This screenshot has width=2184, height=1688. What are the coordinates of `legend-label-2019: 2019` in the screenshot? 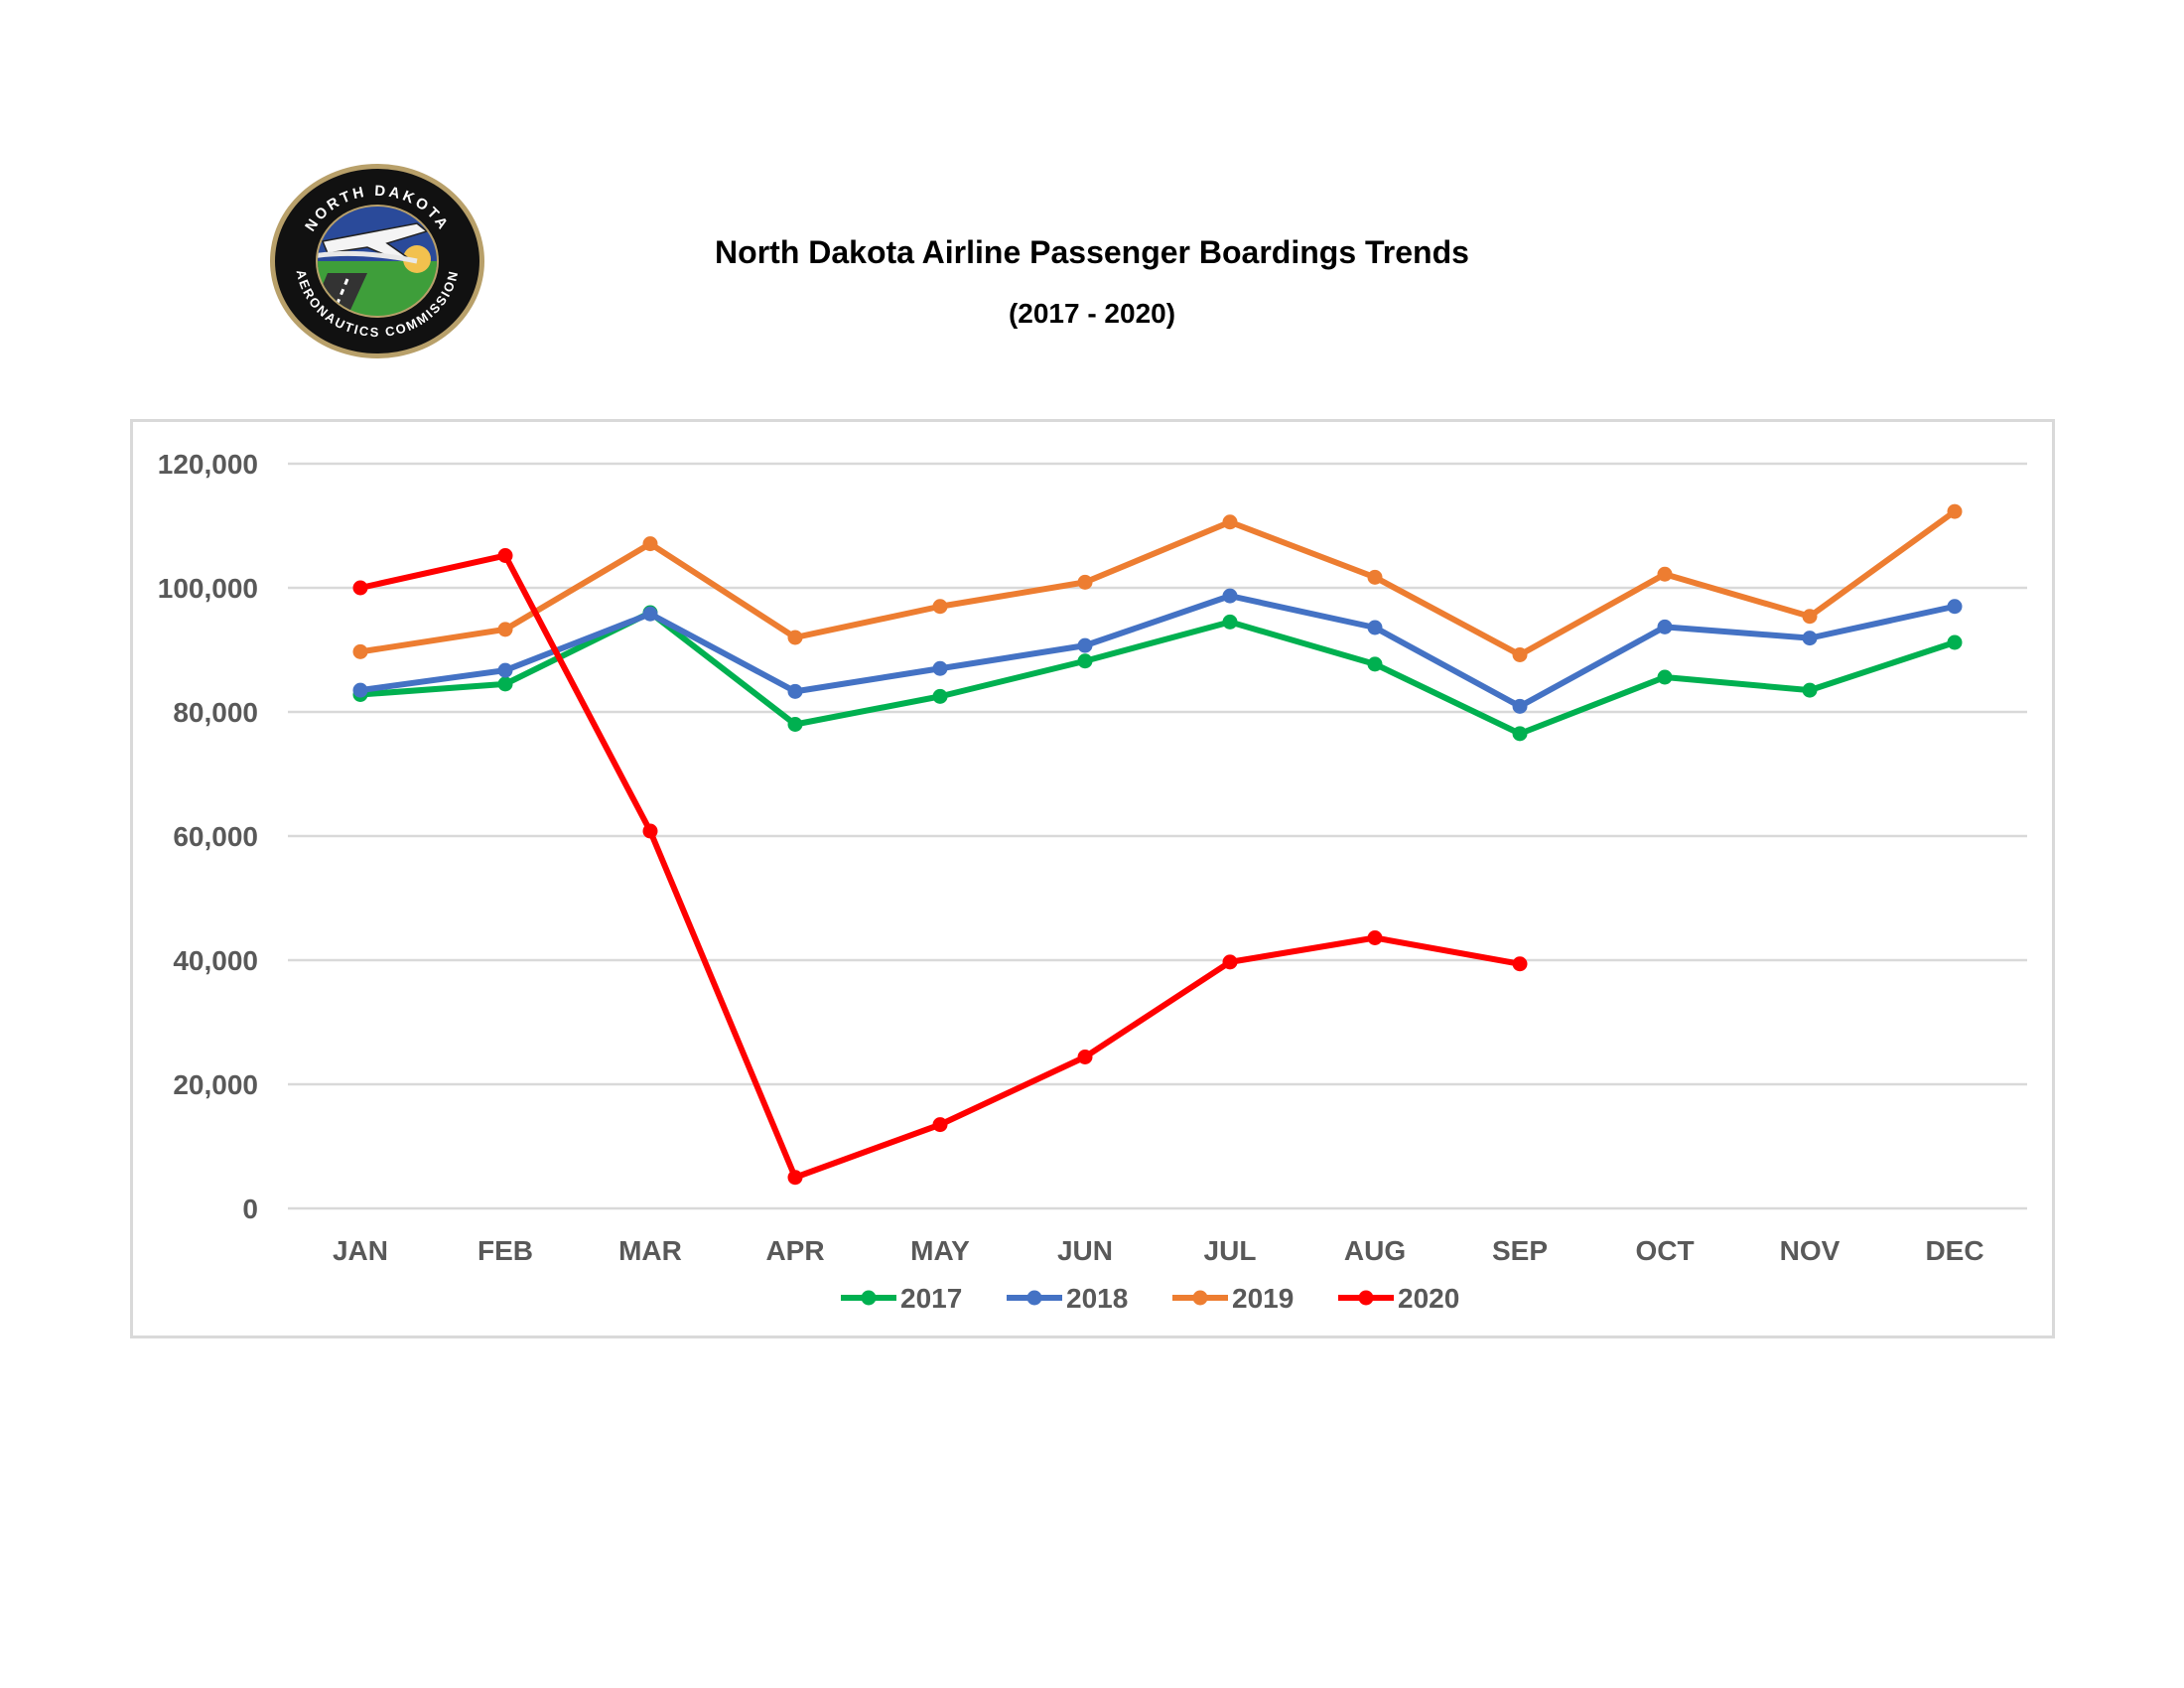 It's located at (1263, 1298).